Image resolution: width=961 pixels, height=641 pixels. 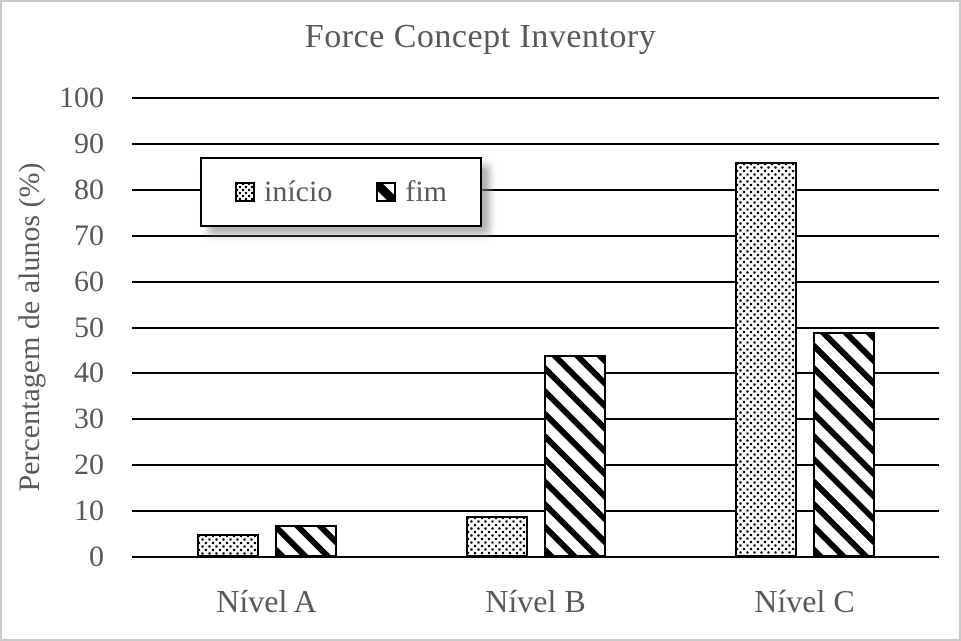 I want to click on y-tick-label-10: 10, so click(x=89, y=511).